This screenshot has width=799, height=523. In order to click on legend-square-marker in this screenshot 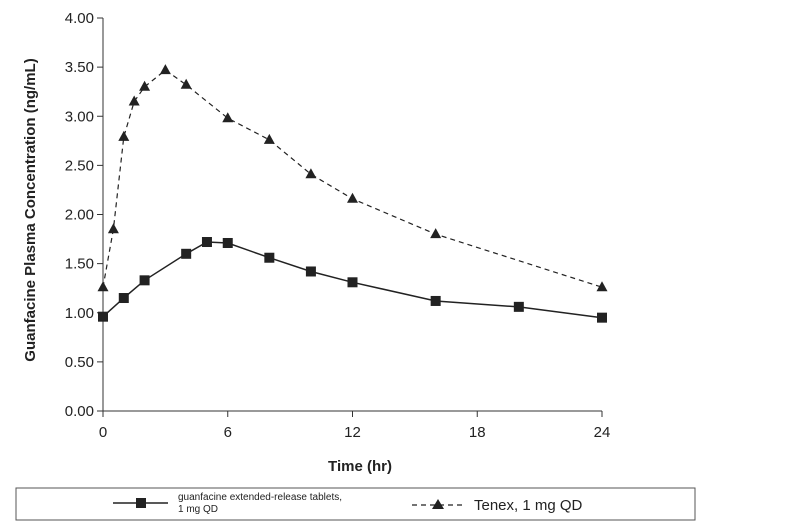, I will do `click(141, 503)`.